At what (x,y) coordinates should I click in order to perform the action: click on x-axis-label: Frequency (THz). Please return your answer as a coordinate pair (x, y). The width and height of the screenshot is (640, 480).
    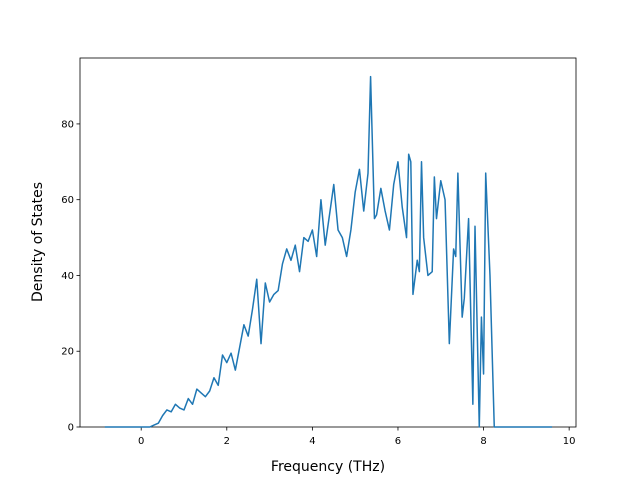
    Looking at the image, I should click on (328, 467).